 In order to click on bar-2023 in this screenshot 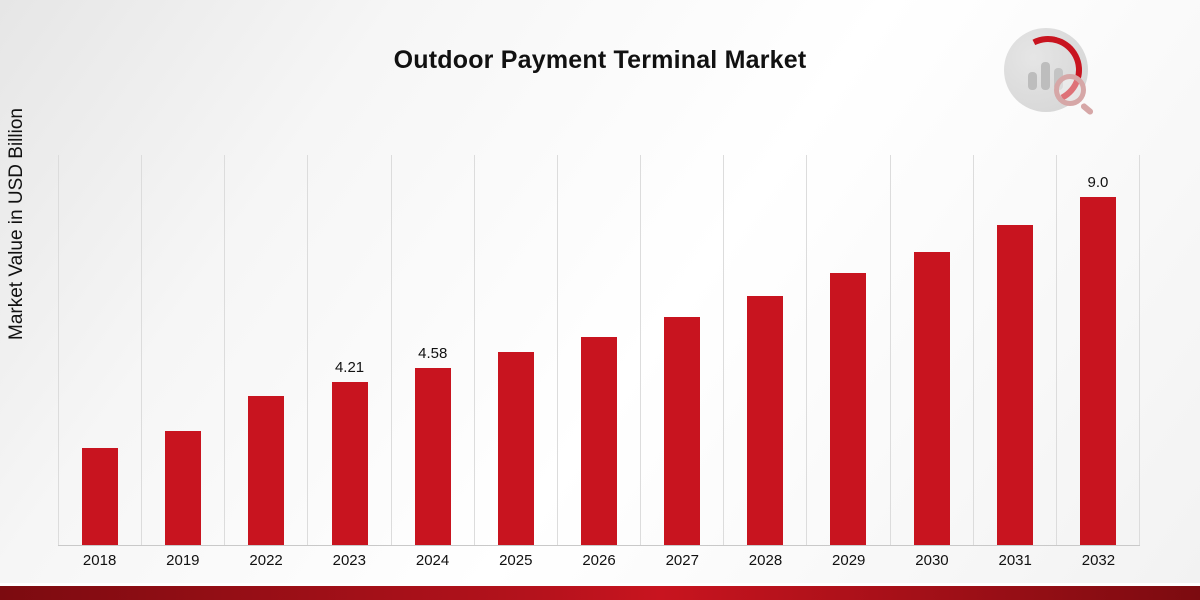, I will do `click(349, 463)`.